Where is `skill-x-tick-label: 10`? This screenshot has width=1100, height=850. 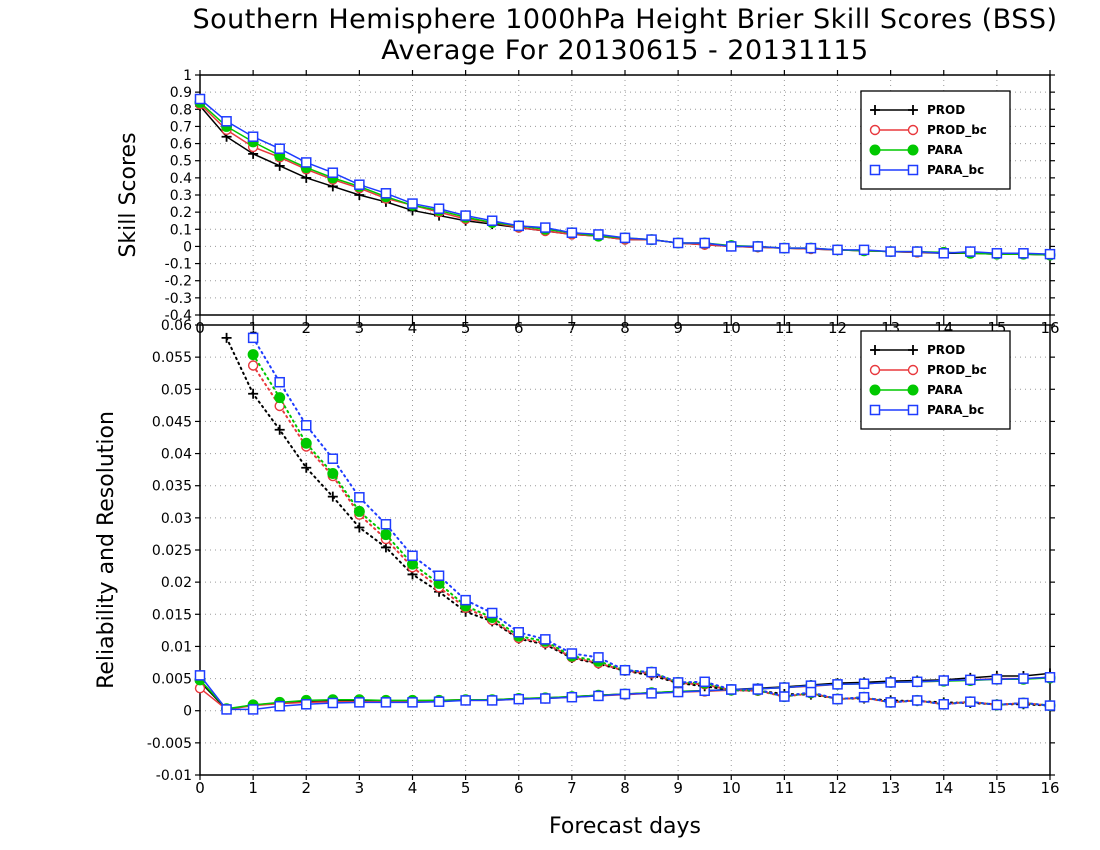 skill-x-tick-label: 10 is located at coordinates (731, 328).